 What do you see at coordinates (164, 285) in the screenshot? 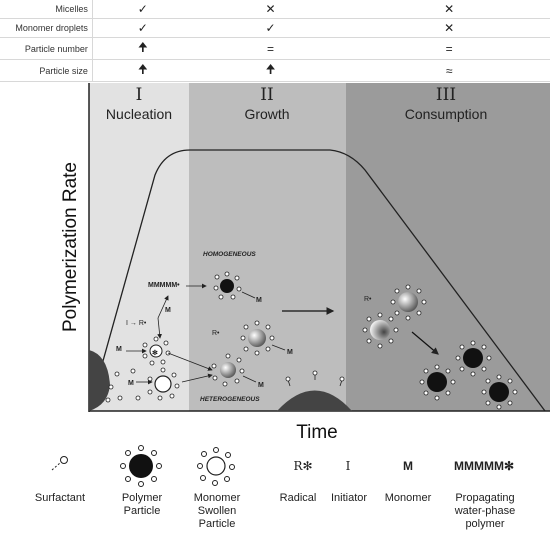
I see `propagating-chain-label: MMMMM•` at bounding box center [164, 285].